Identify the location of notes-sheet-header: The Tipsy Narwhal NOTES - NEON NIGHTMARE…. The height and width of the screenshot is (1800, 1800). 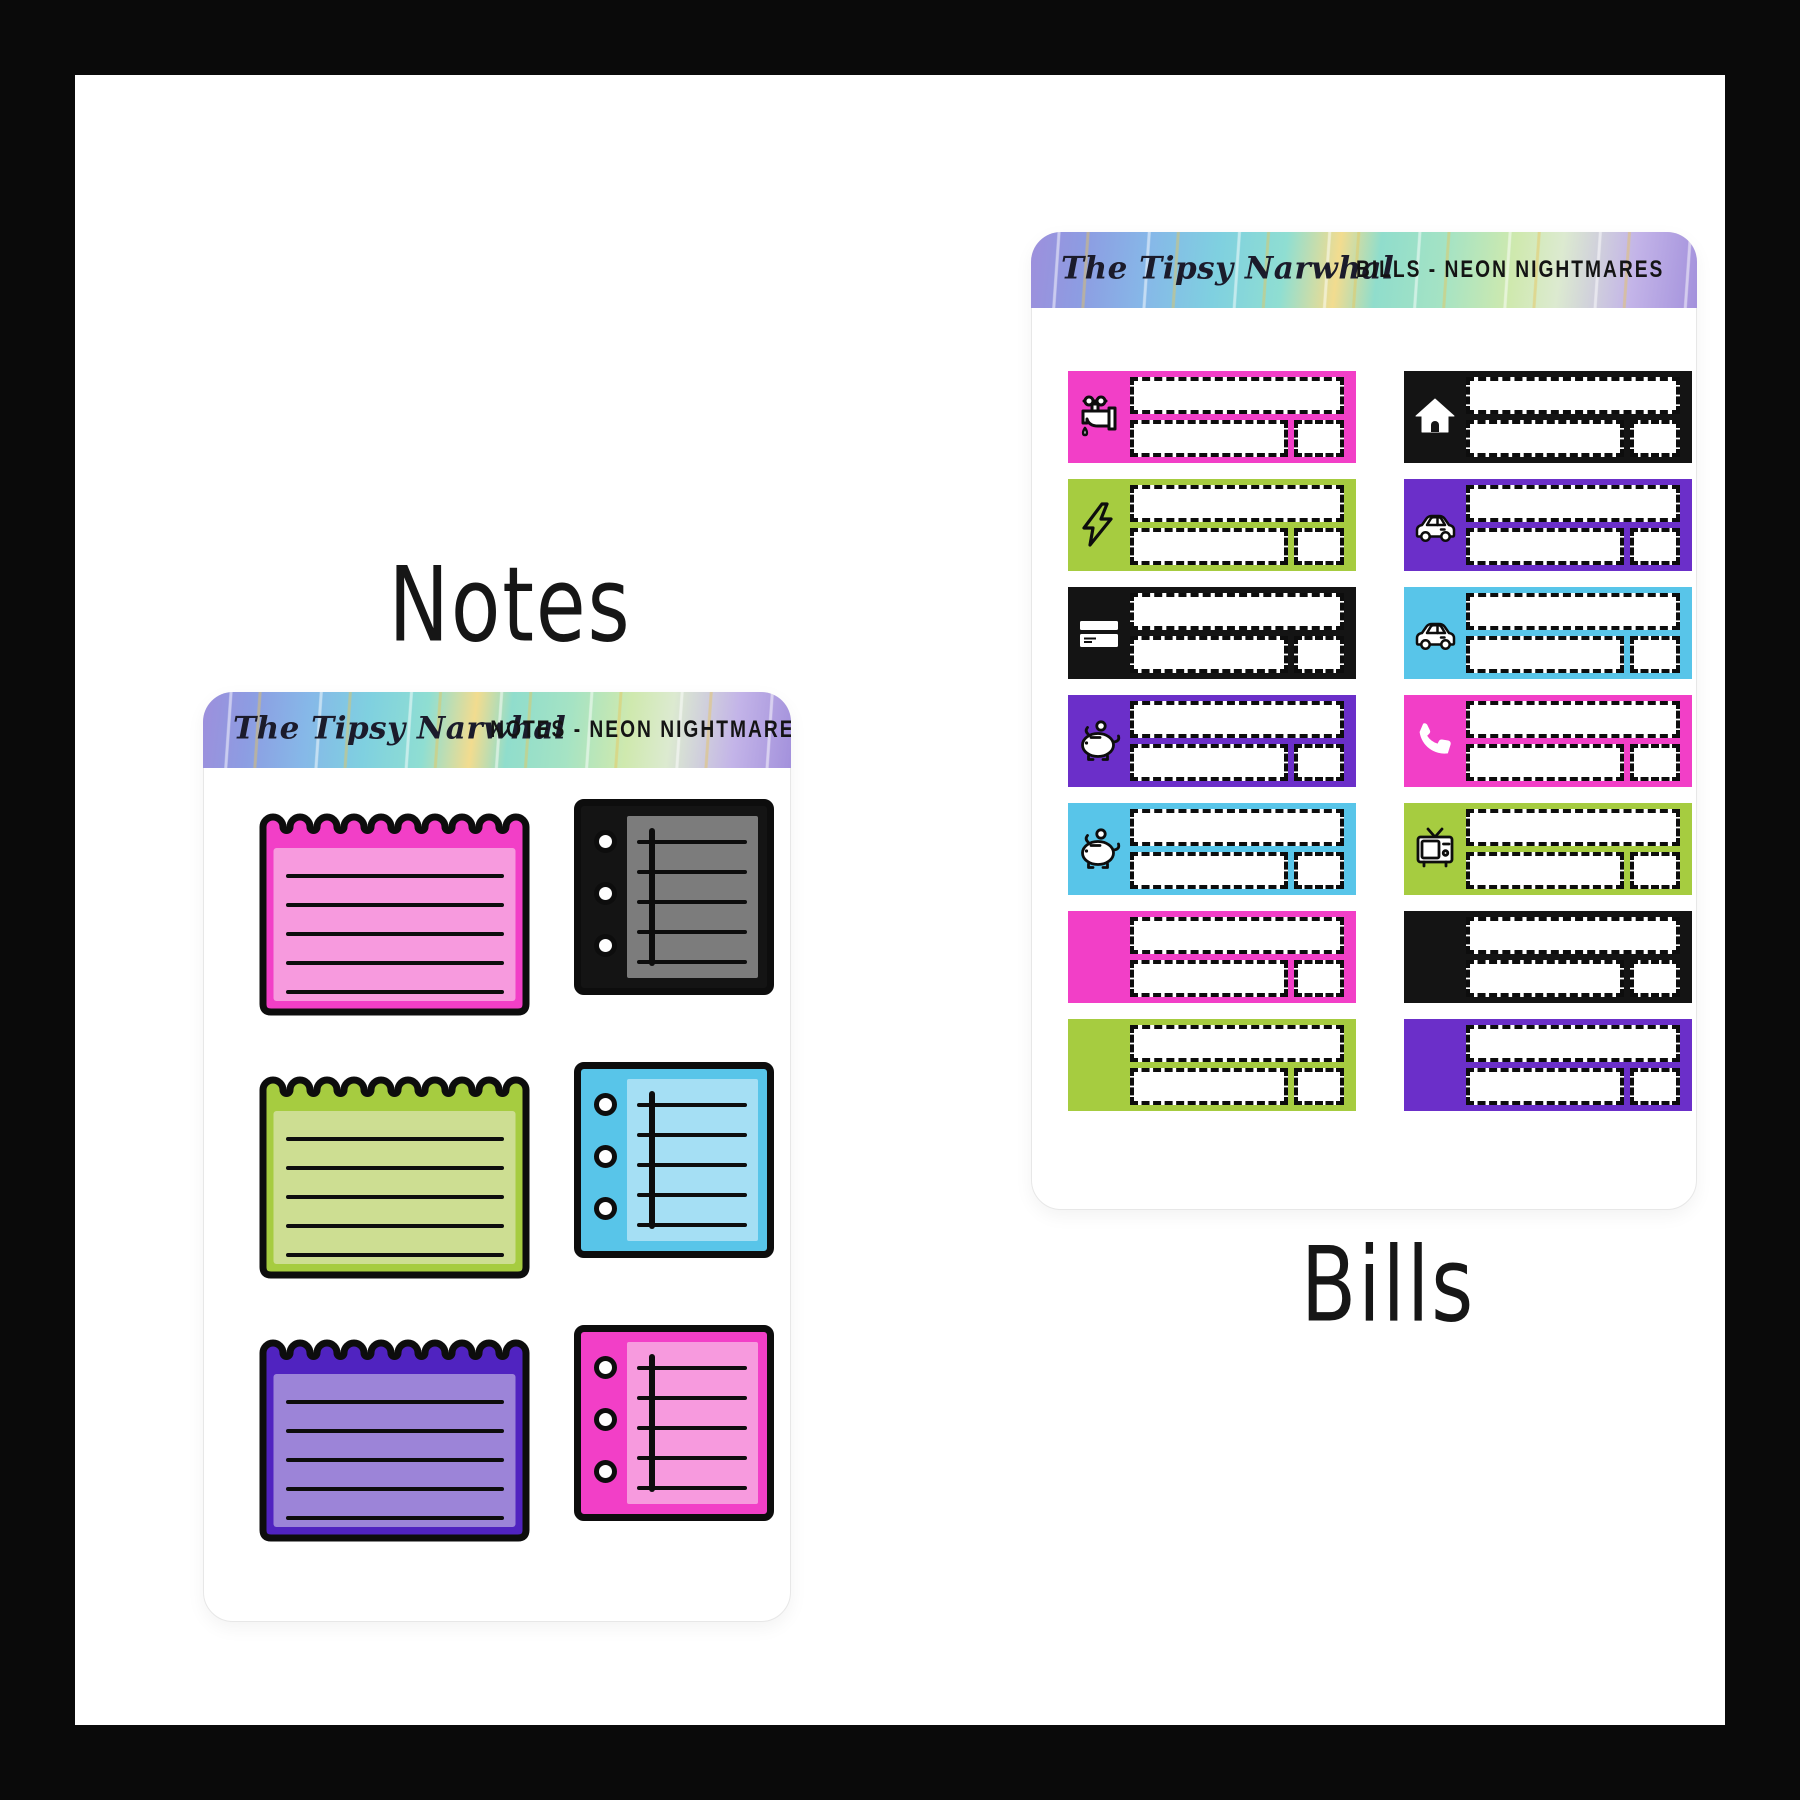
(497, 730).